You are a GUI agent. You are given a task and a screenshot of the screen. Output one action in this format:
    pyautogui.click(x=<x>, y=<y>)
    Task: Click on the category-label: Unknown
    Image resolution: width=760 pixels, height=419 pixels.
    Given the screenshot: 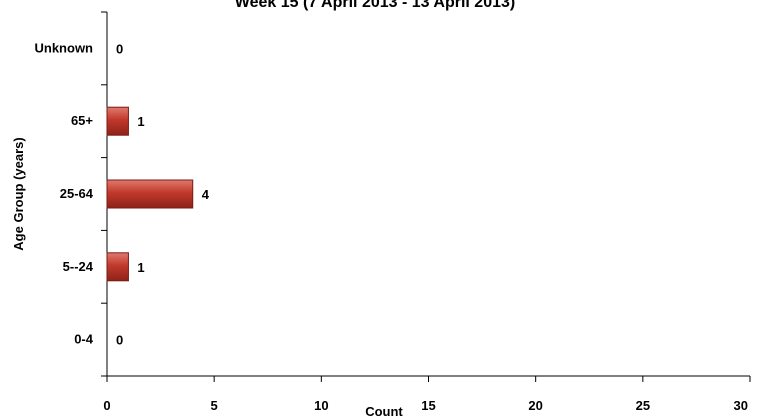 What is the action you would take?
    pyautogui.click(x=64, y=47)
    